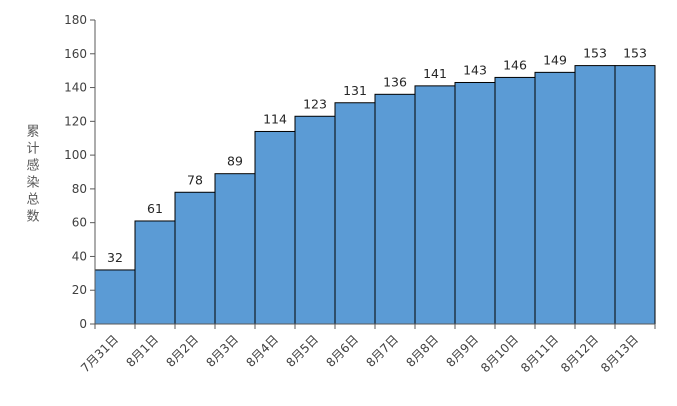 The width and height of the screenshot is (677, 406). I want to click on x-tick-label: 8月4日, so click(262, 351).